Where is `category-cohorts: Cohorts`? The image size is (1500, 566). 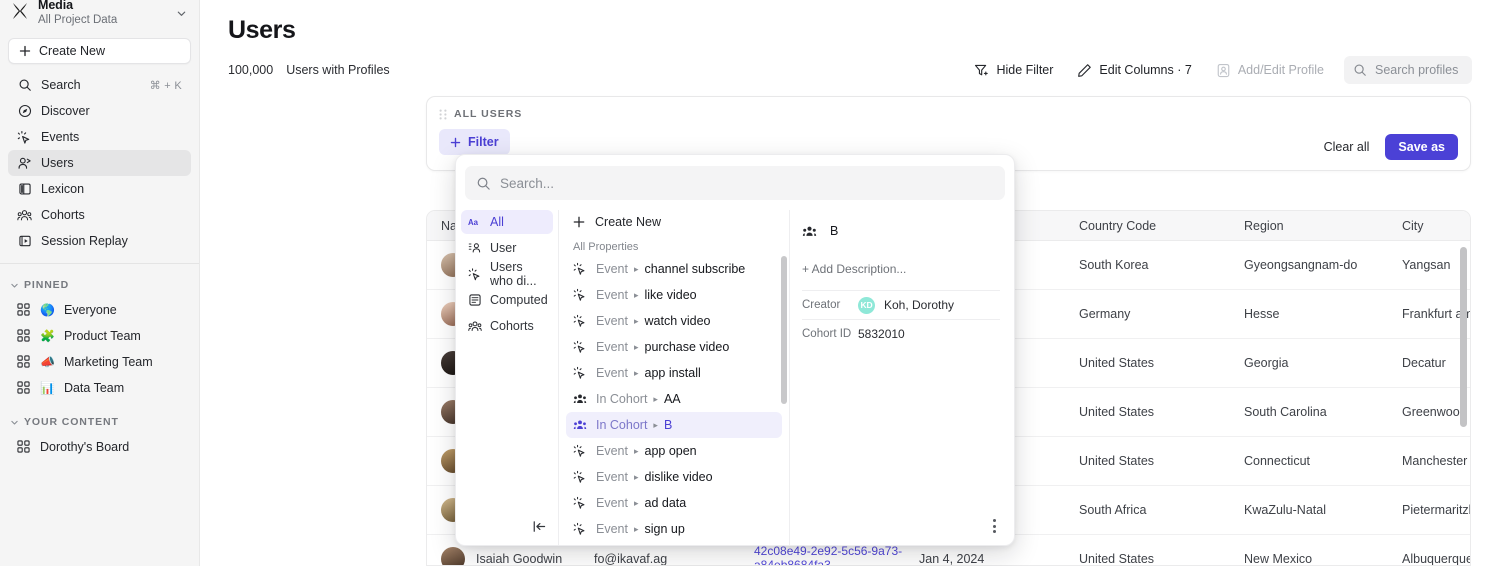
category-cohorts: Cohorts is located at coordinates (507, 326).